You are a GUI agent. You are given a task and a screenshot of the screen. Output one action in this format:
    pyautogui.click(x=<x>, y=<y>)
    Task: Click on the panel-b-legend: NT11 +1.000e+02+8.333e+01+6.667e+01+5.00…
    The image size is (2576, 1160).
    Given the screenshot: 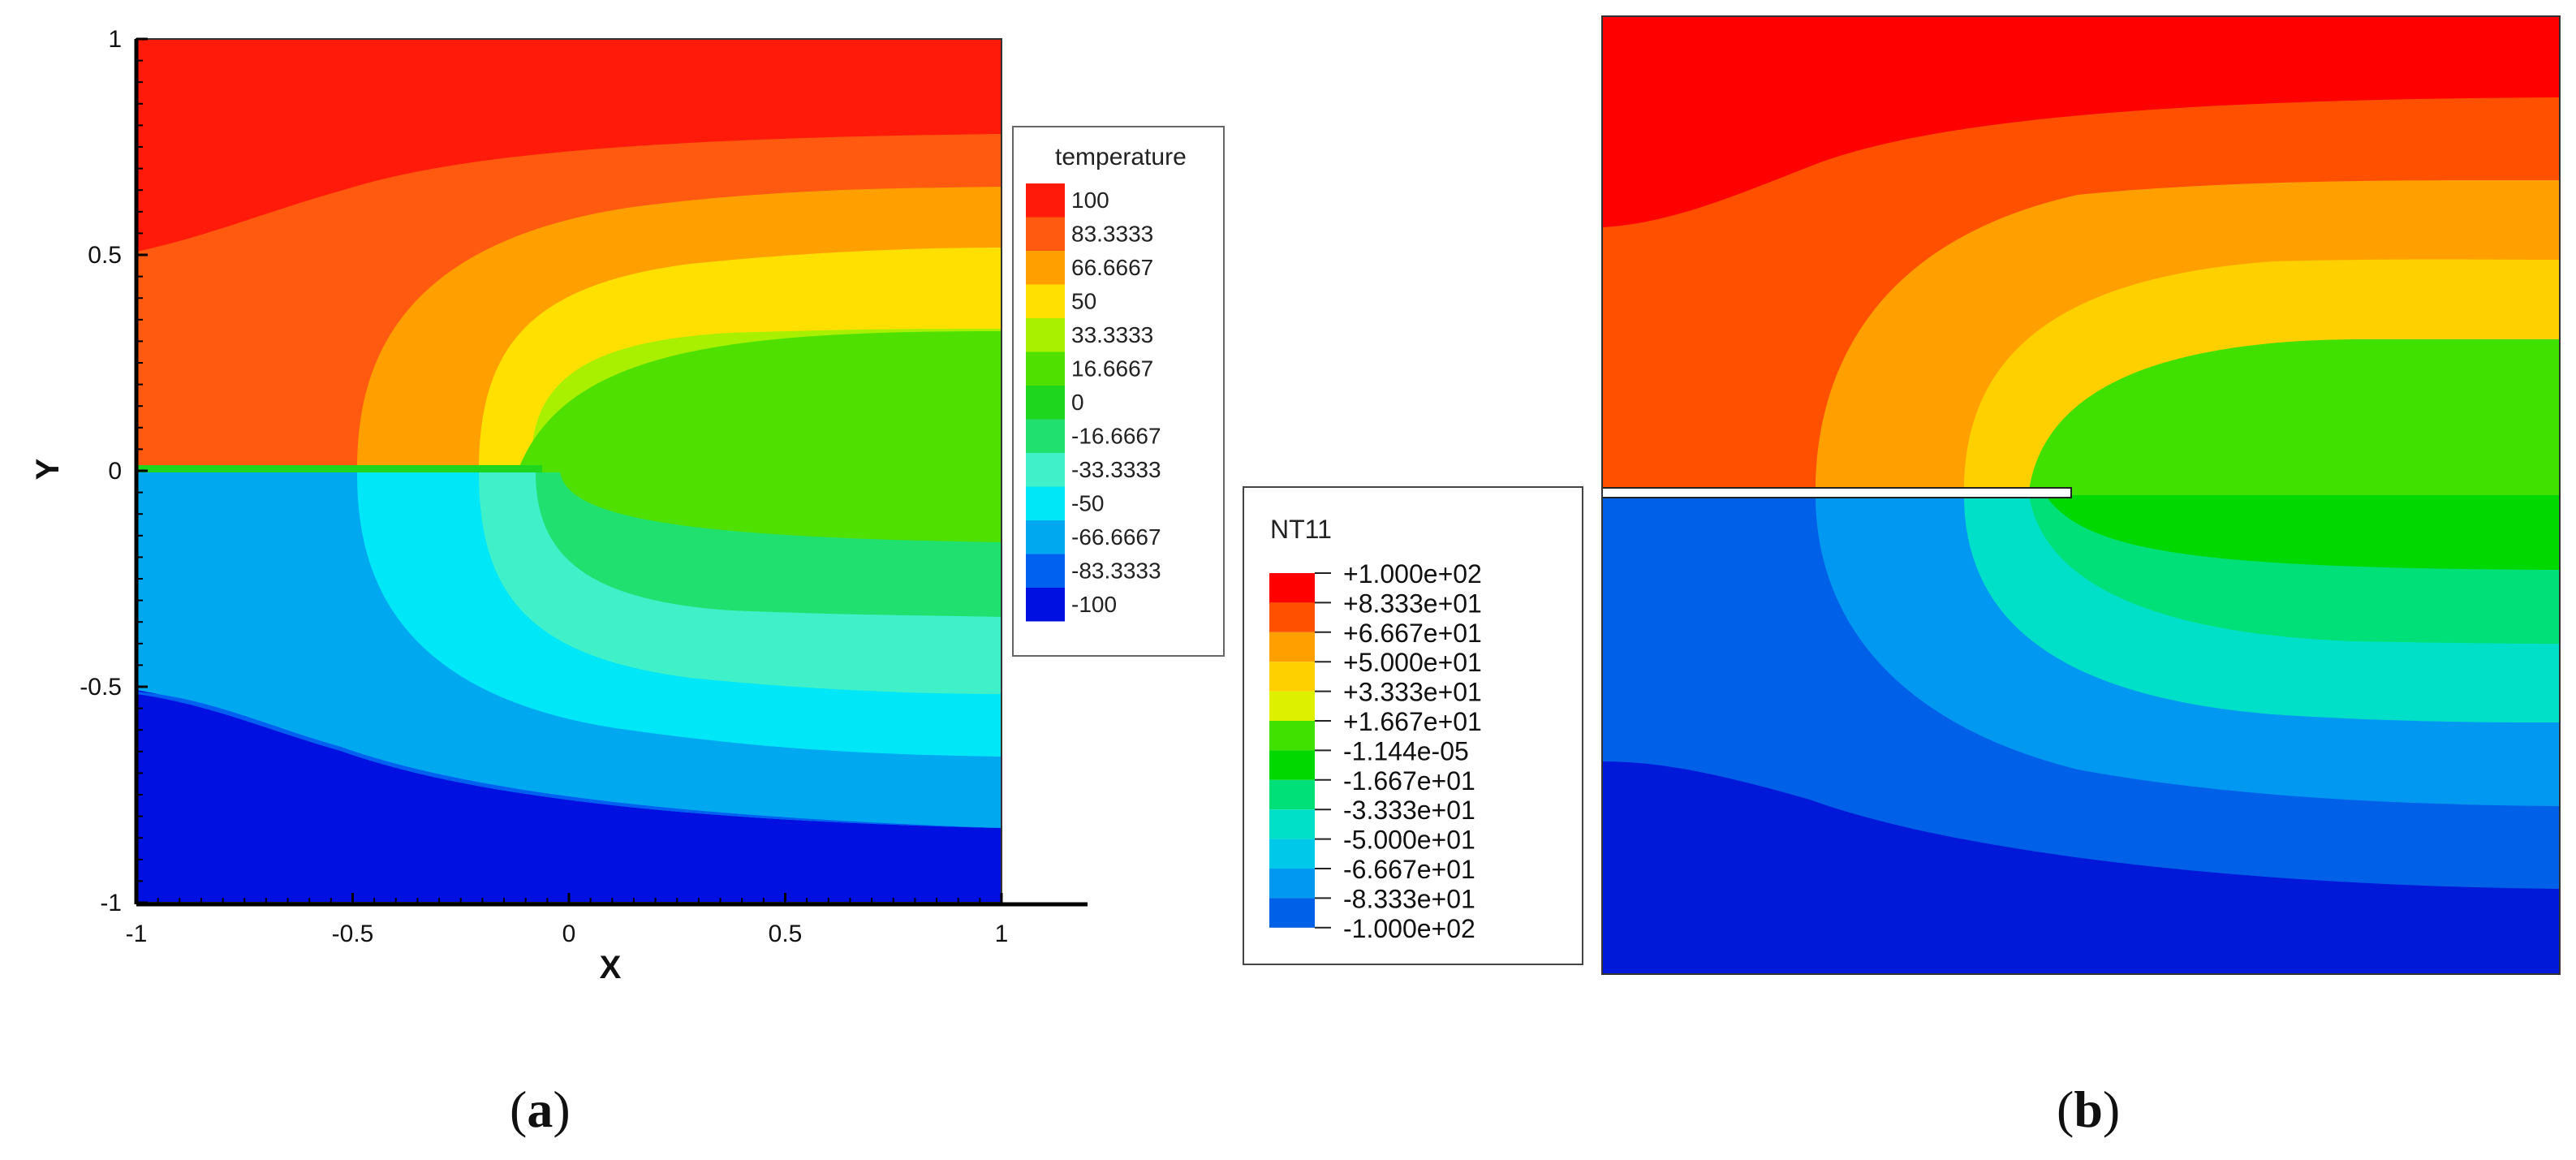 What is the action you would take?
    pyautogui.click(x=1413, y=726)
    